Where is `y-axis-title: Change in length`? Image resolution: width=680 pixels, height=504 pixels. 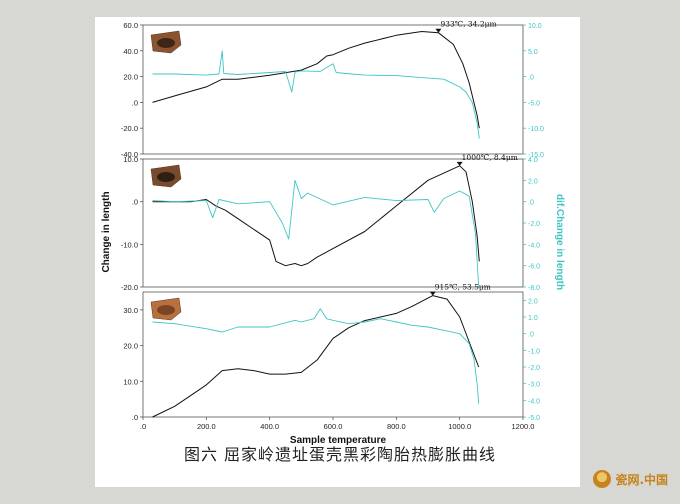 y-axis-title: Change in length is located at coordinates (106, 231).